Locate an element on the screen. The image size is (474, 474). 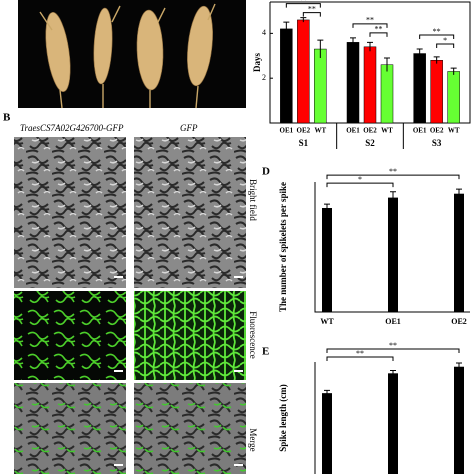
row-label: Fluorescence is located at coordinates (253, 334).